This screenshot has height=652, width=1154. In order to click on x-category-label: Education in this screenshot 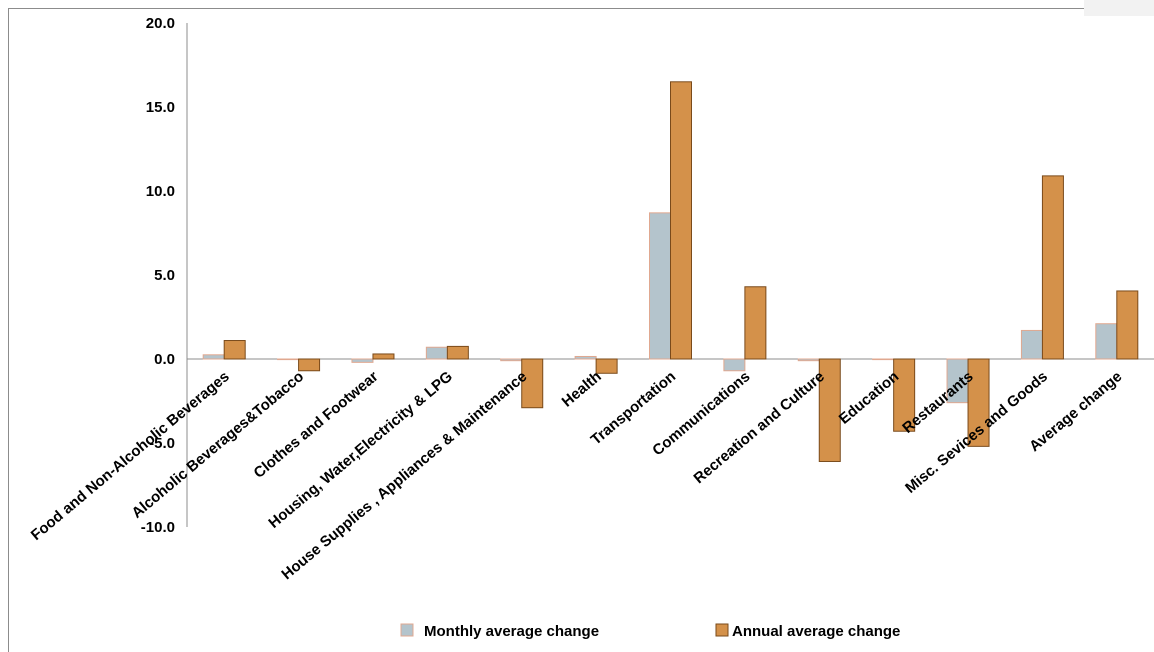, I will do `click(869, 398)`.